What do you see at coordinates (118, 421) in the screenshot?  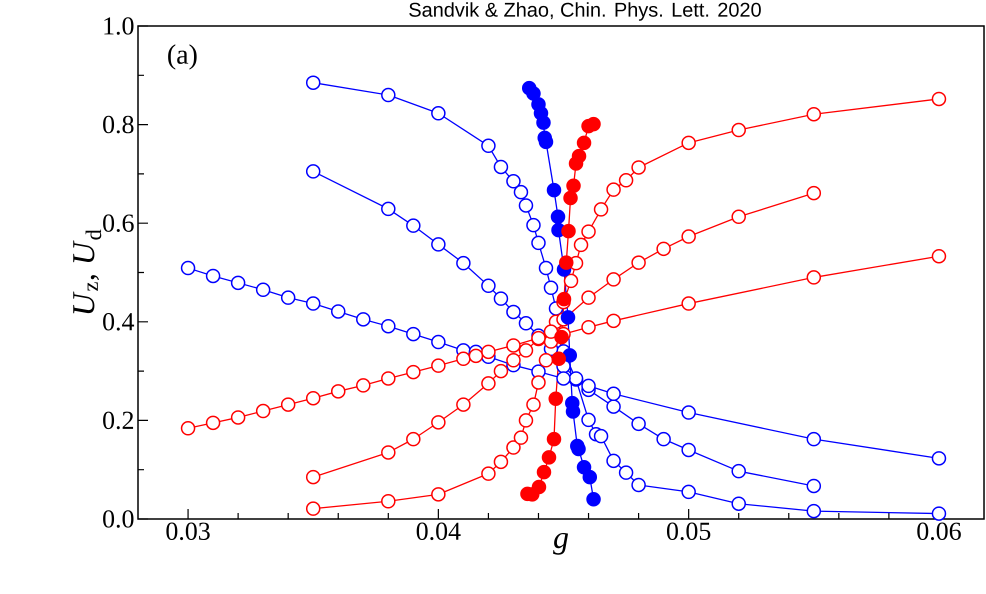 I see `y-tick-label: 0.2` at bounding box center [118, 421].